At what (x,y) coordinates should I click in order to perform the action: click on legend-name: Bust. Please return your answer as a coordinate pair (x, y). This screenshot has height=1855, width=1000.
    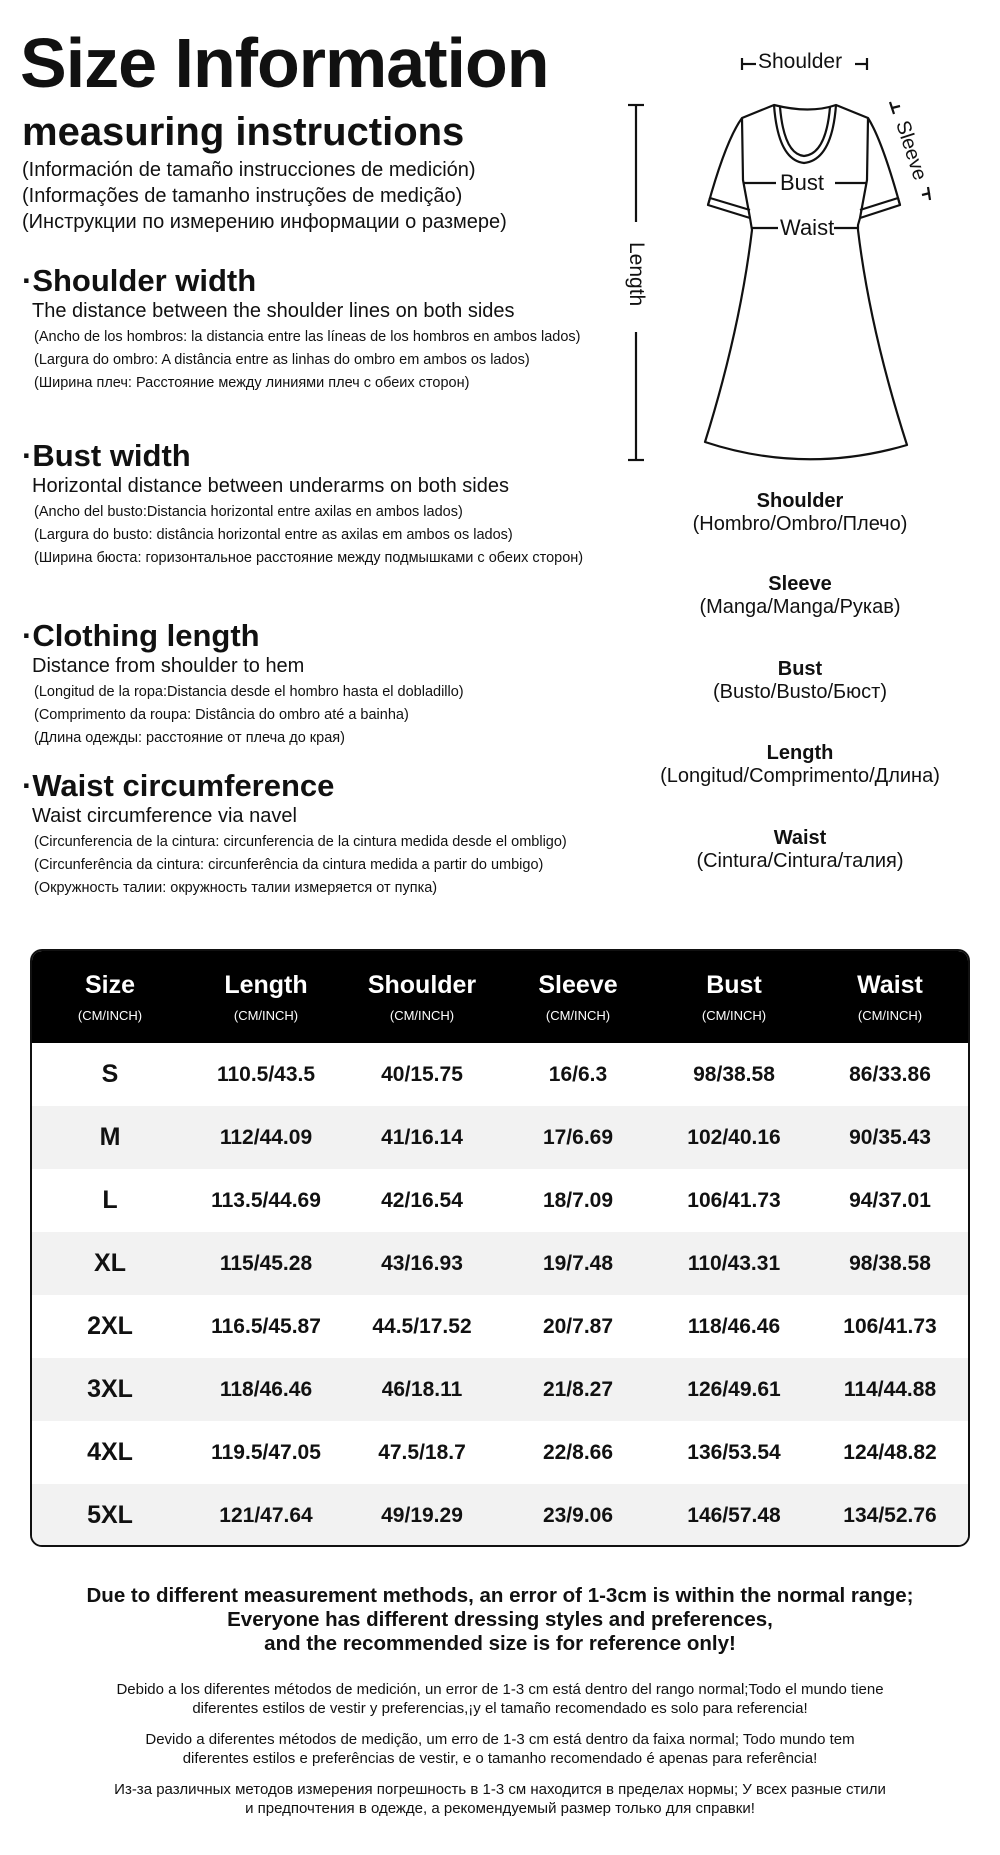
    Looking at the image, I should click on (800, 669).